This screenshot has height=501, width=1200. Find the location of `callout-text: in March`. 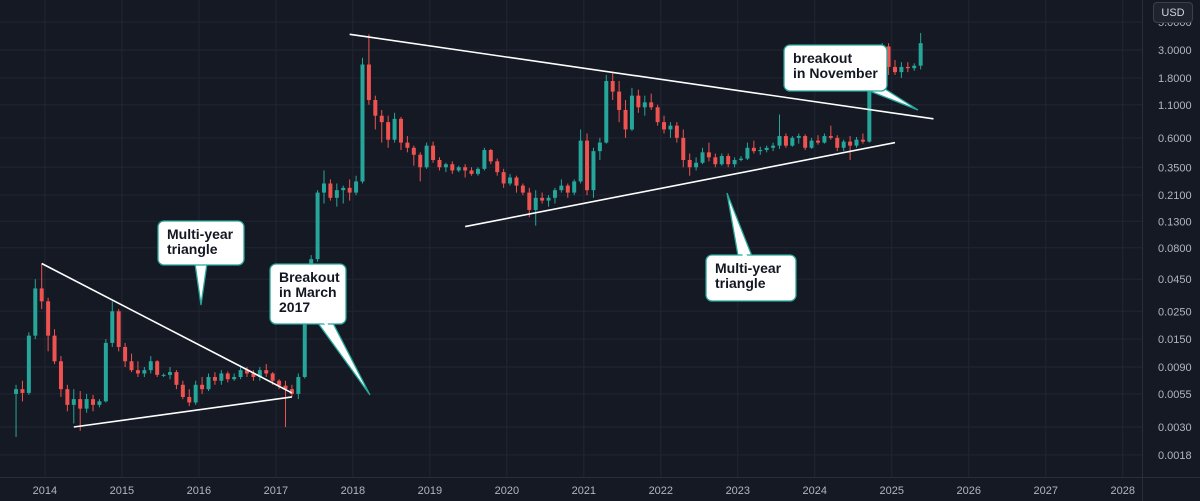

callout-text: in March is located at coordinates (308, 292).